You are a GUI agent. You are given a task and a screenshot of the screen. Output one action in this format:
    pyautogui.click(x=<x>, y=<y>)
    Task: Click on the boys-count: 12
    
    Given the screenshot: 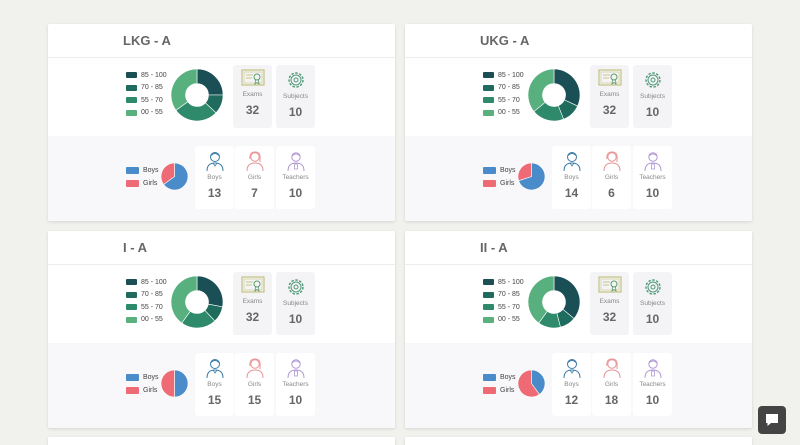 What is the action you would take?
    pyautogui.click(x=571, y=400)
    